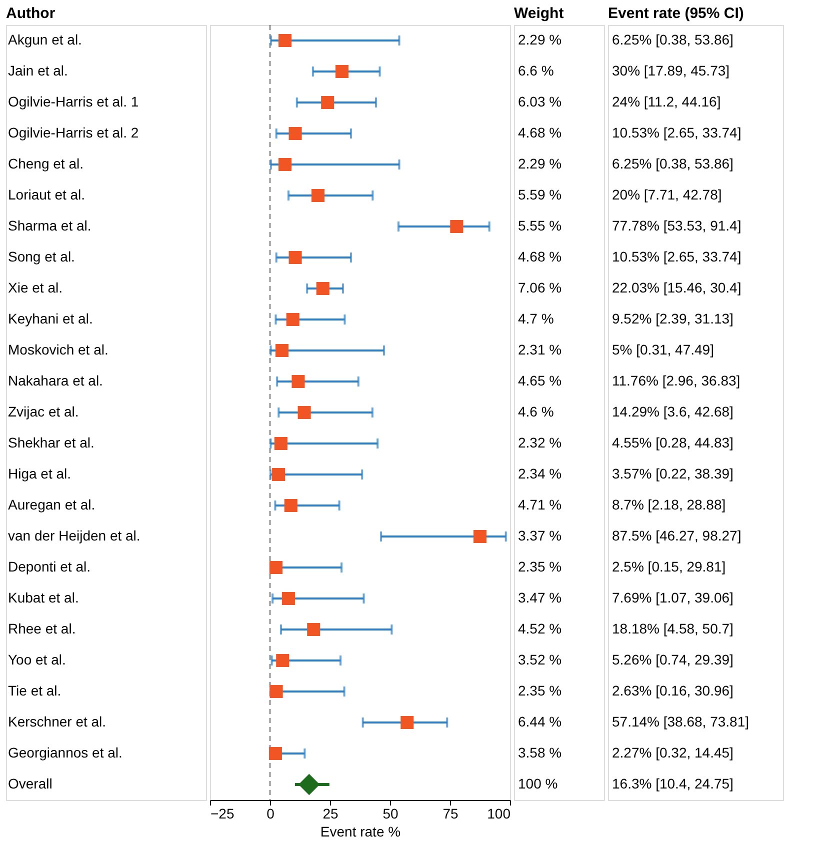  Describe the element at coordinates (46, 164) in the screenshot. I see `y-tick-label: Cheng et al.` at that location.